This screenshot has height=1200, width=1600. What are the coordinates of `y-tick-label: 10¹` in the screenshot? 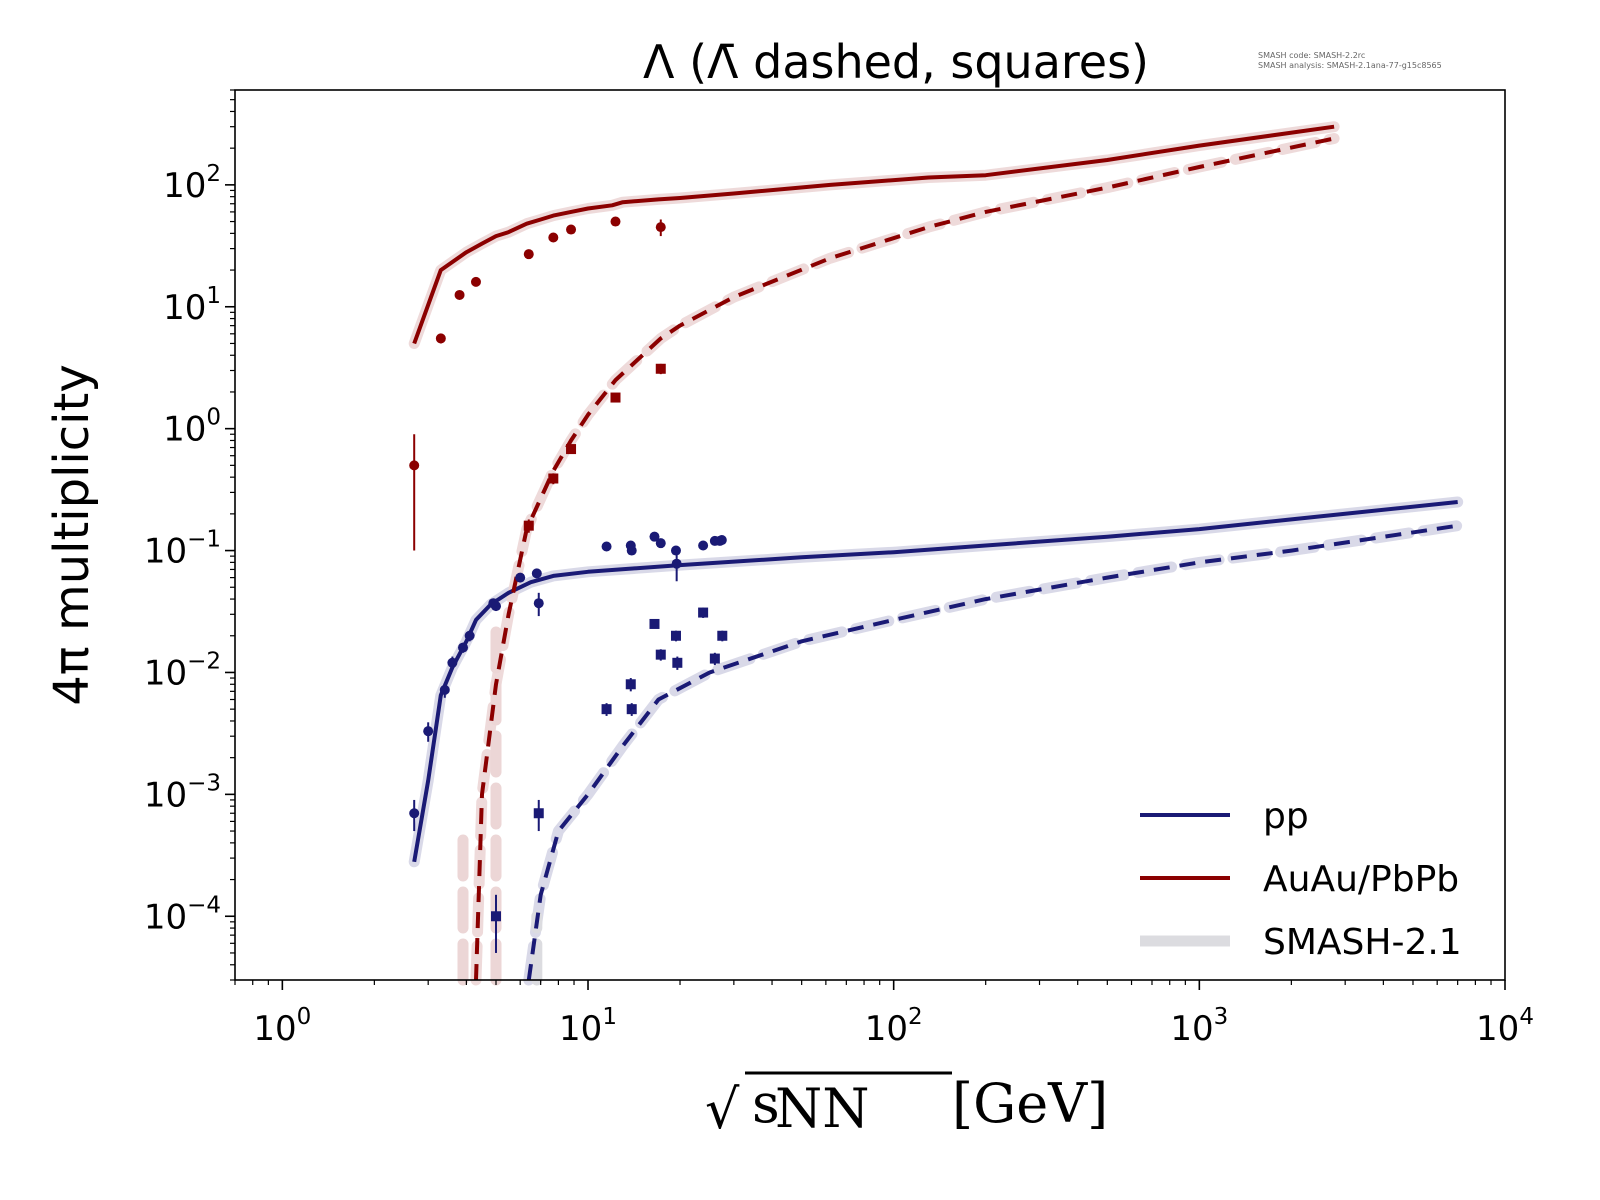 It's located at (192, 305).